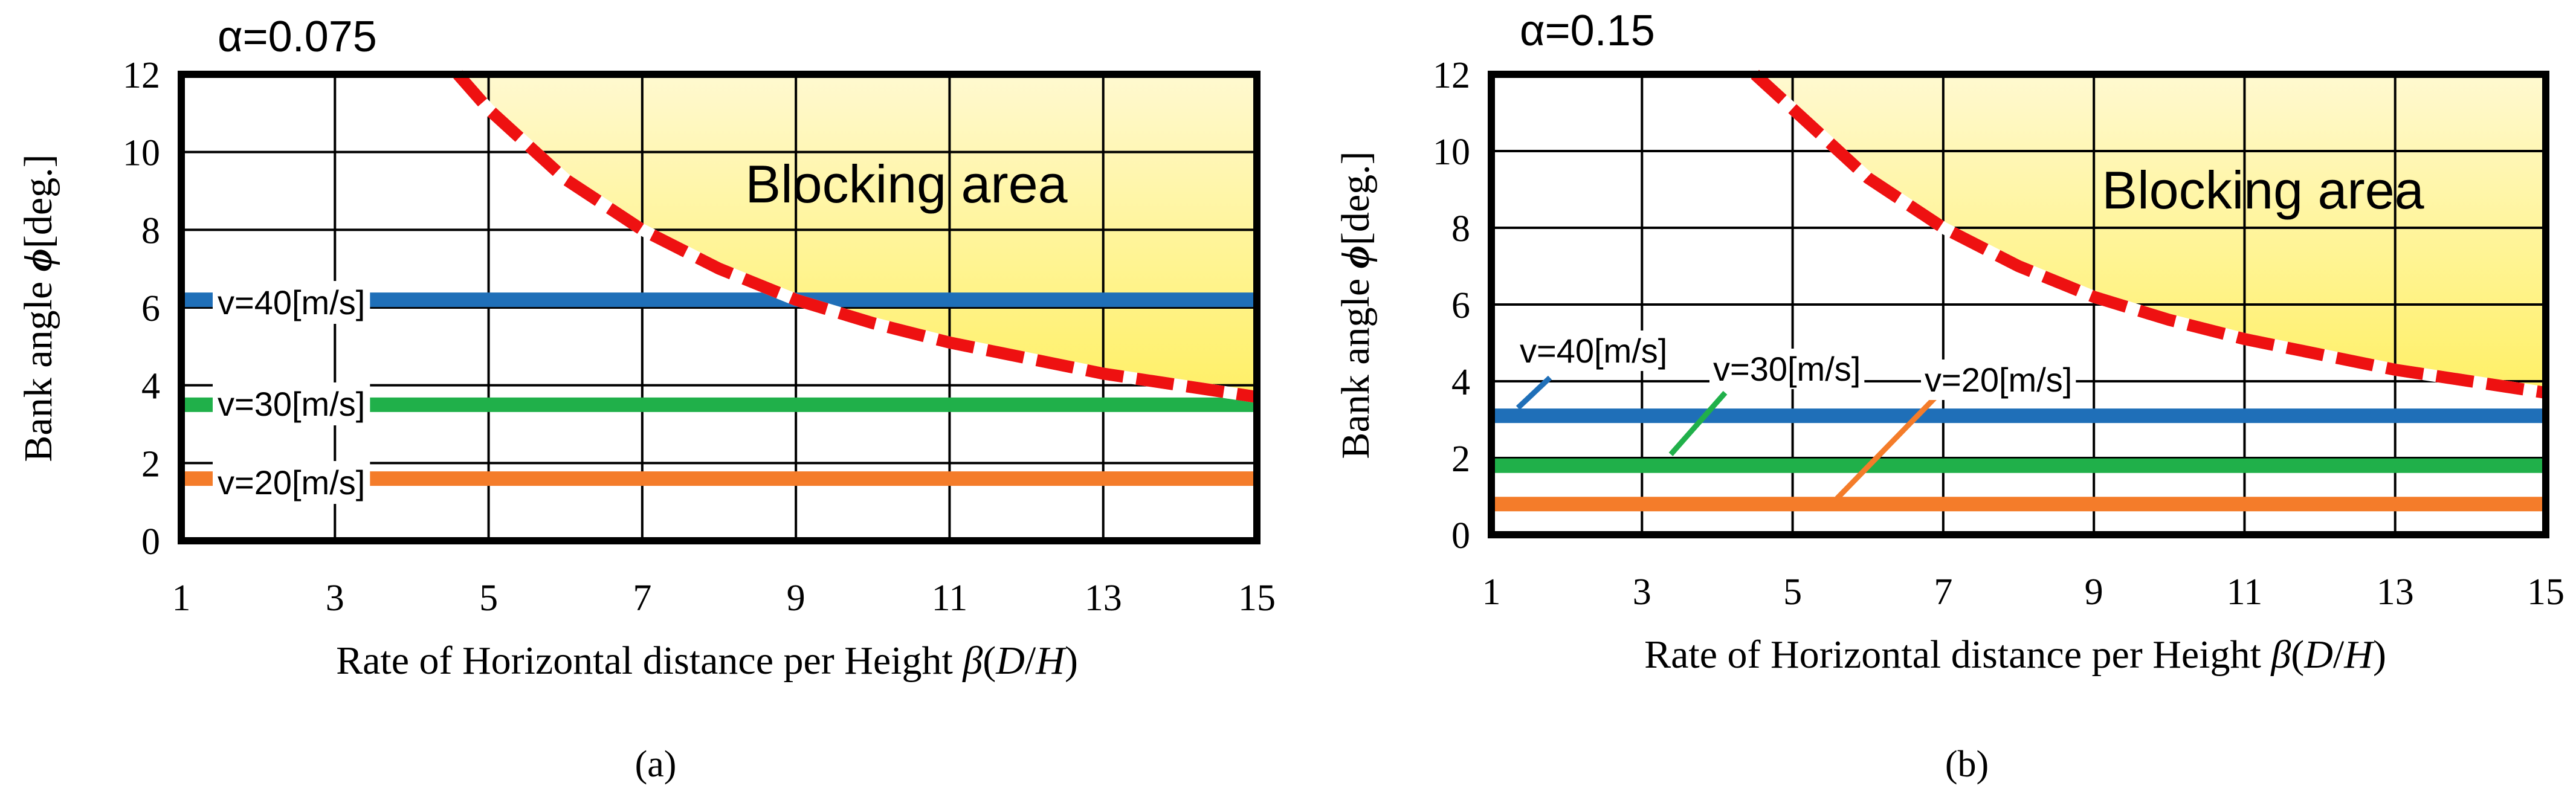 The height and width of the screenshot is (803, 2576). Describe the element at coordinates (1451, 75) in the screenshot. I see `panel-b-y-tick-label: 12` at that location.